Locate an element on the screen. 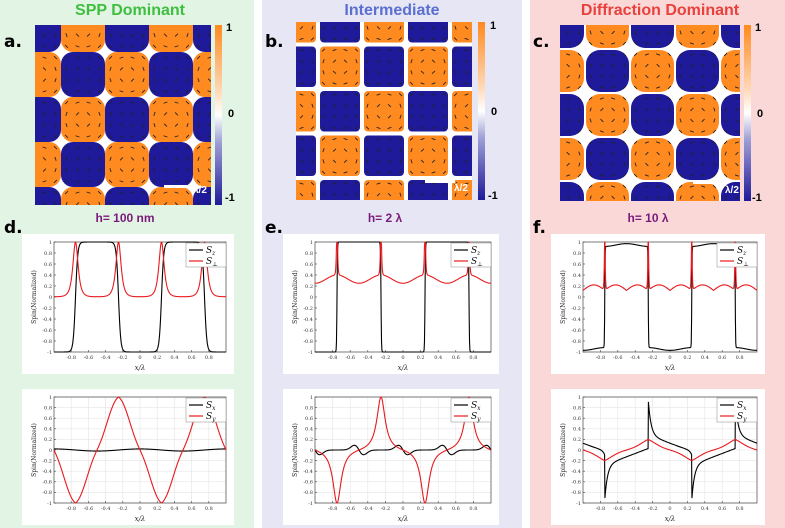 This screenshot has width=785, height=528. y-tick-label: -0.6 is located at coordinates (576, 483).